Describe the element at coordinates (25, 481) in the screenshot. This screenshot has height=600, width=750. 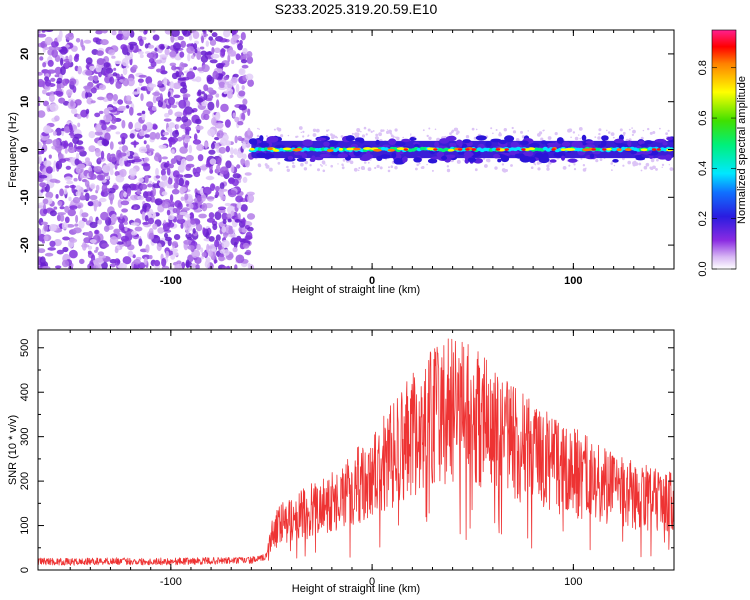
I see `y-tick-label: 200` at that location.